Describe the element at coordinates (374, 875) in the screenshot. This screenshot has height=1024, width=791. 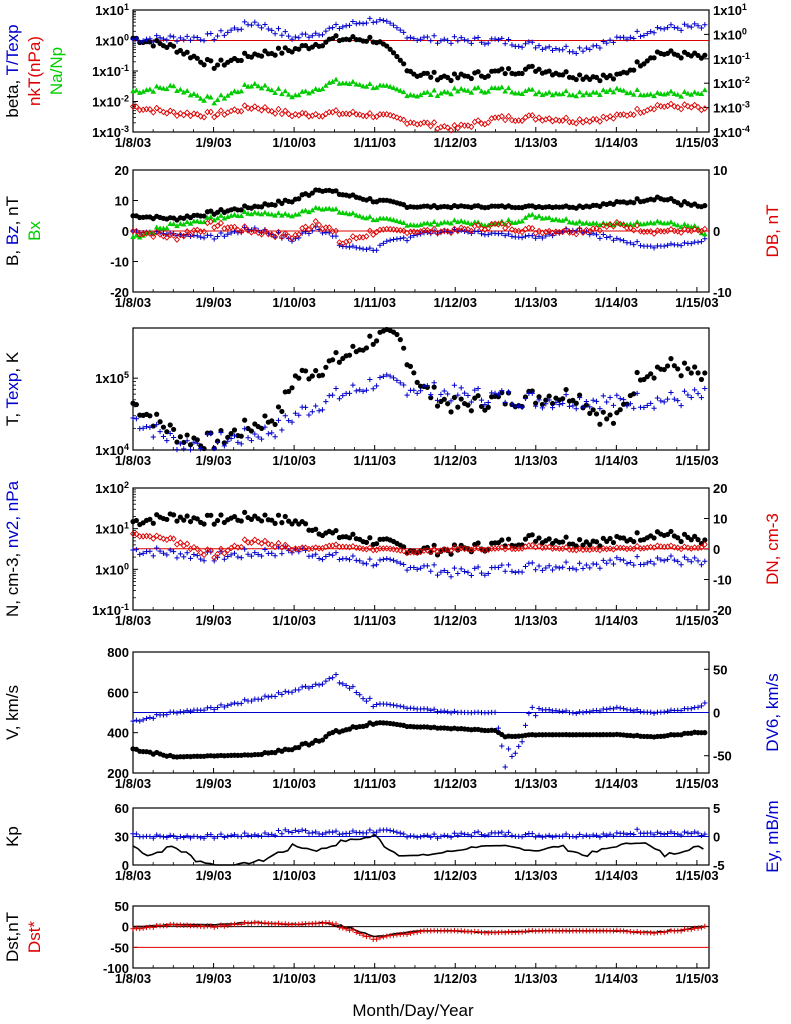
I see `date-tick-label: 1/11/03` at that location.